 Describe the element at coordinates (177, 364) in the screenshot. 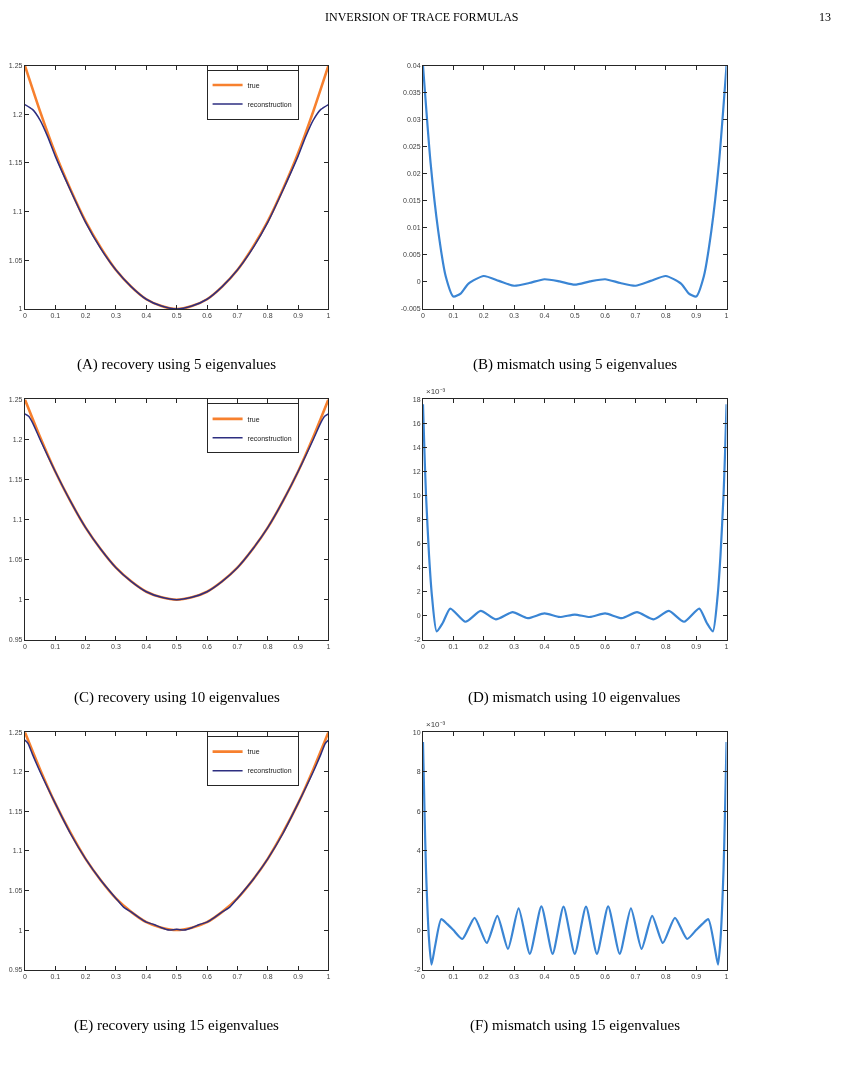

I see `text: (A) recovery using 5 eigenvalues` at that location.